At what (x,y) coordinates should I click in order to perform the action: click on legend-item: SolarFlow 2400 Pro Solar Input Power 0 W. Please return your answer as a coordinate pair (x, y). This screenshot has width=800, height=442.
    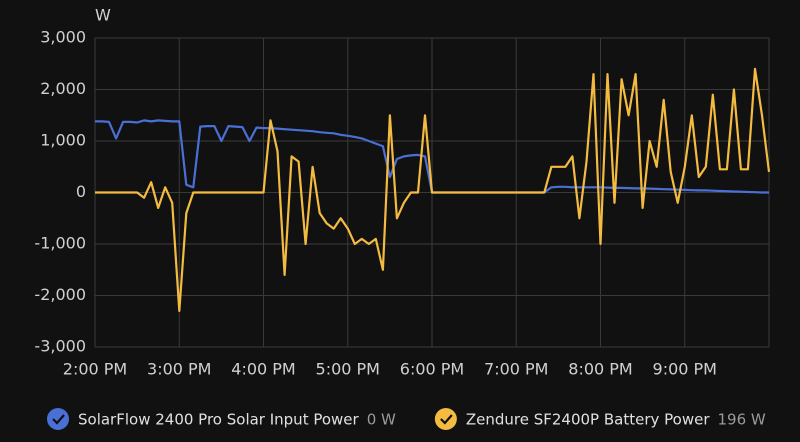
    Looking at the image, I should click on (221, 419).